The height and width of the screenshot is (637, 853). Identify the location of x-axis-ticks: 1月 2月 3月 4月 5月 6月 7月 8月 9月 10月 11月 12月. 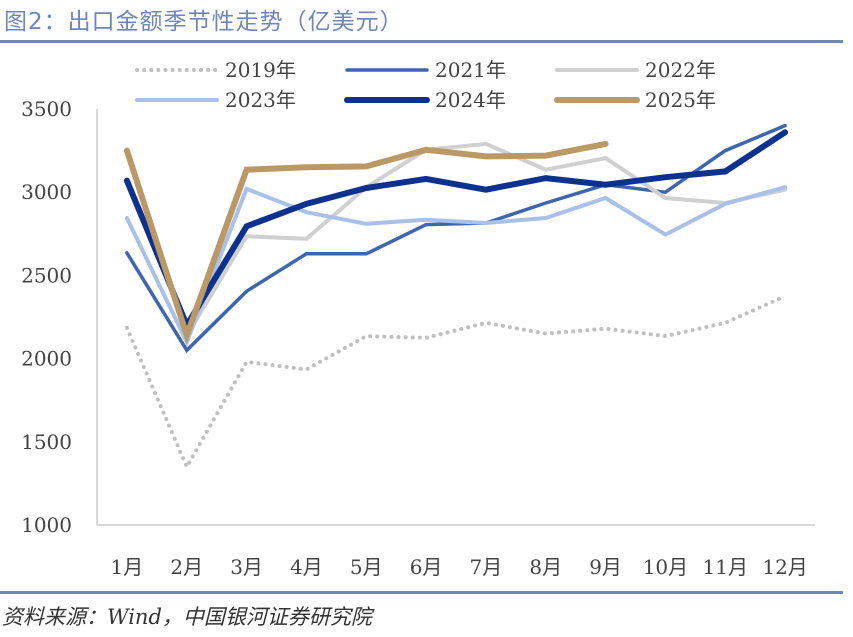
(459, 567).